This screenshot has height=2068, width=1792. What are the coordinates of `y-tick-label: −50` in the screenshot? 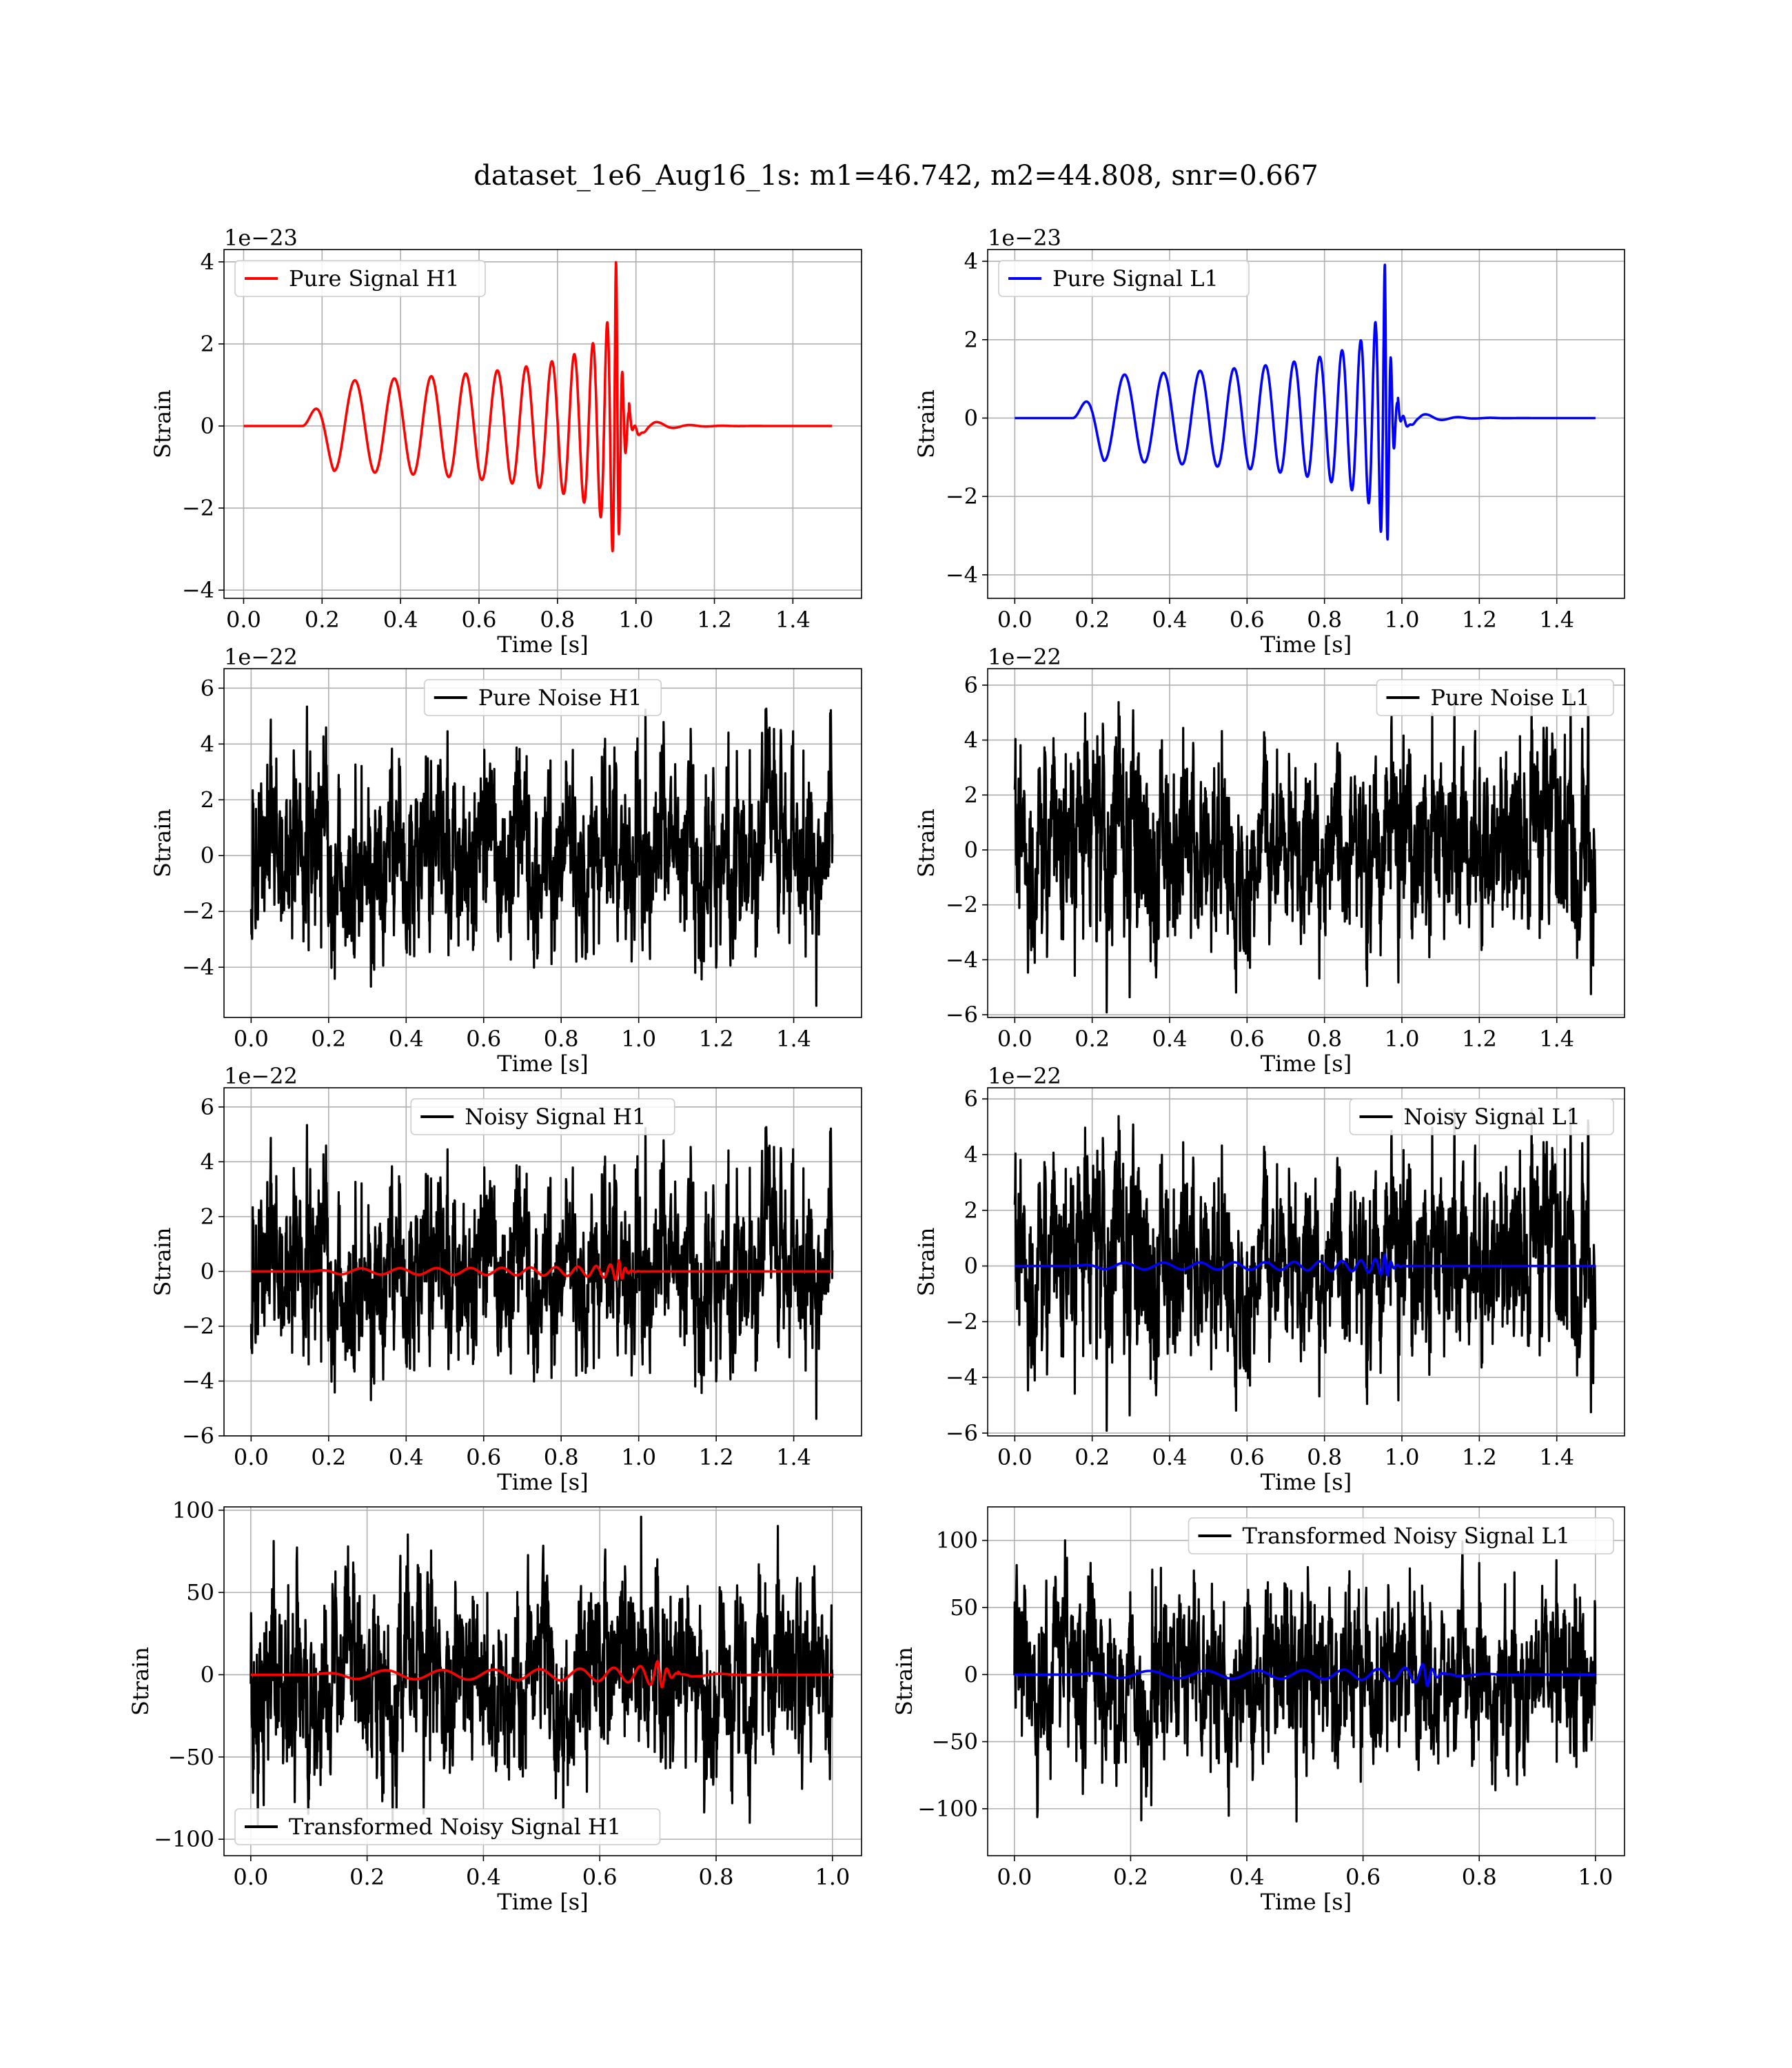 It's located at (954, 1742).